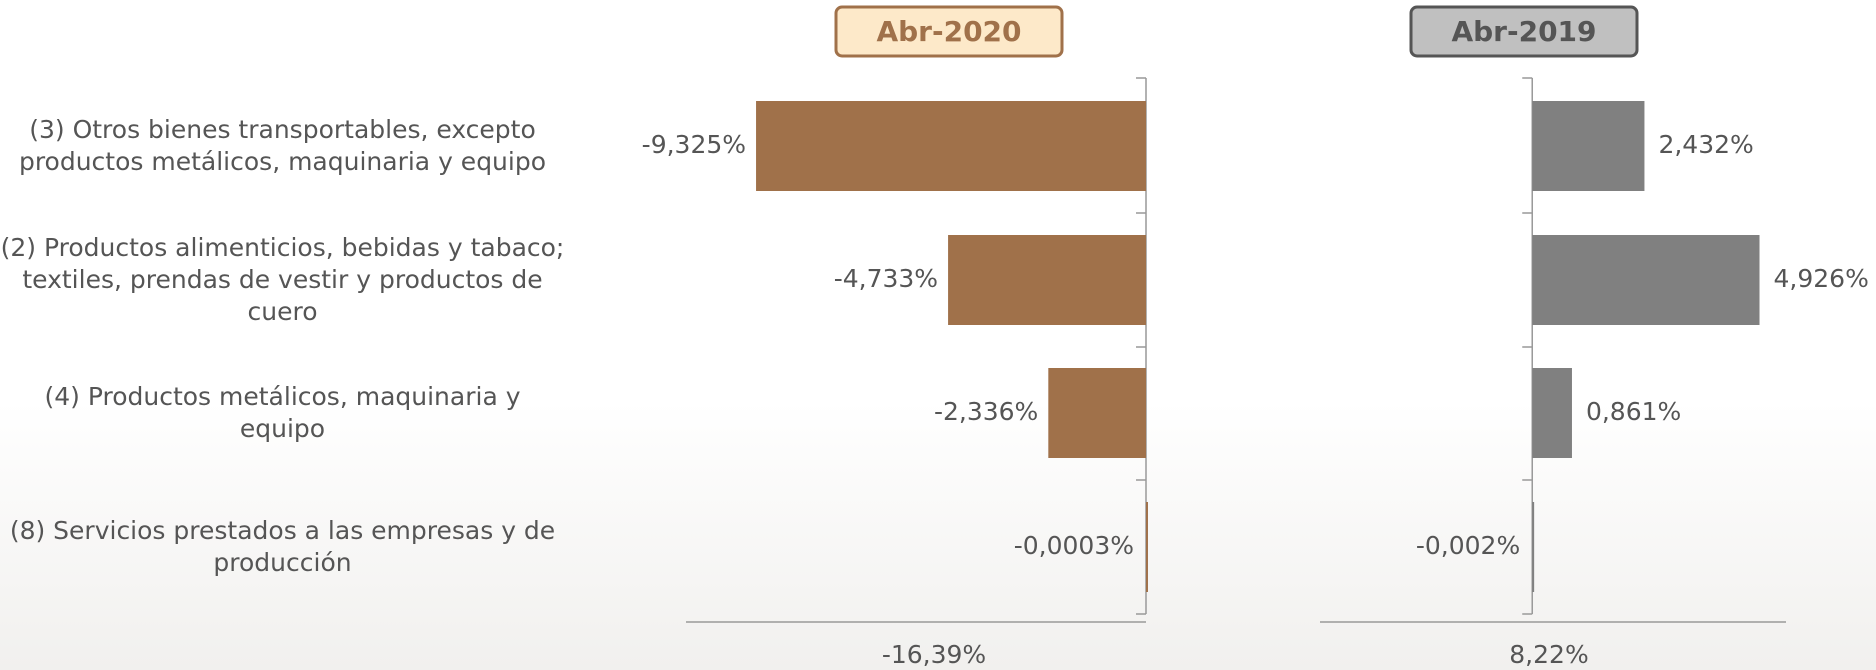 Image resolution: width=1876 pixels, height=670 pixels. What do you see at coordinates (886, 278) in the screenshot?
I see `value-label: -4,733%` at bounding box center [886, 278].